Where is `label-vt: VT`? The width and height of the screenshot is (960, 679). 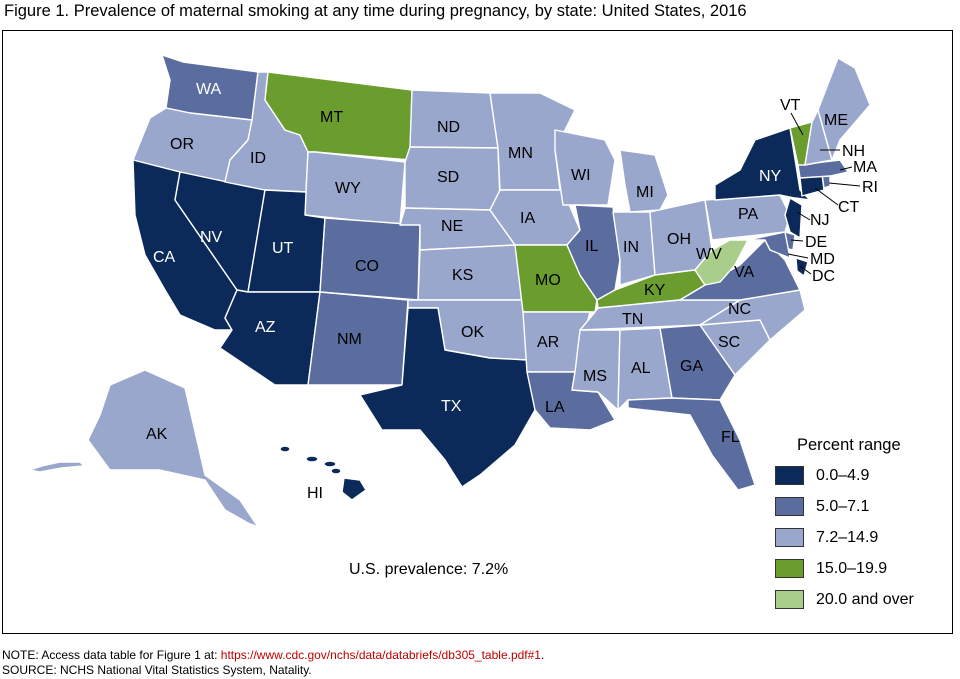
label-vt: VT is located at coordinates (790, 105).